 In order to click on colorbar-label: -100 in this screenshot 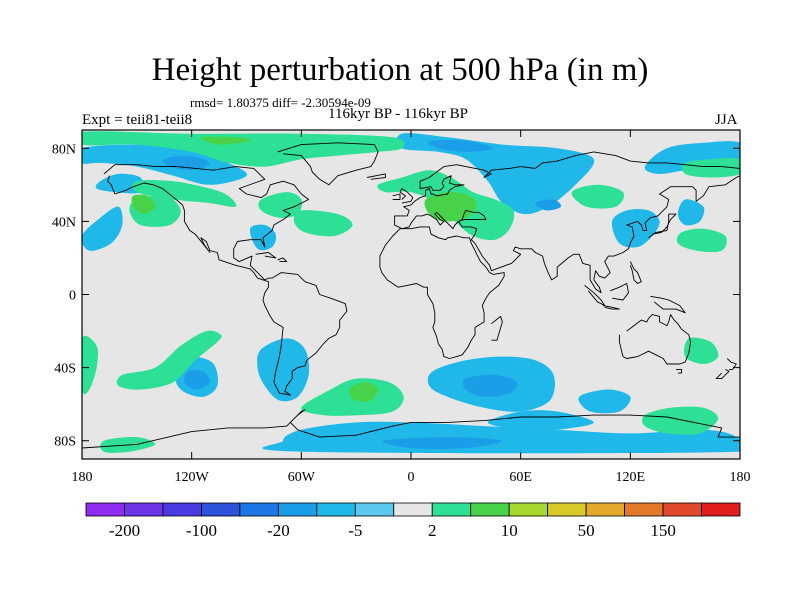, I will do `click(201, 530)`.